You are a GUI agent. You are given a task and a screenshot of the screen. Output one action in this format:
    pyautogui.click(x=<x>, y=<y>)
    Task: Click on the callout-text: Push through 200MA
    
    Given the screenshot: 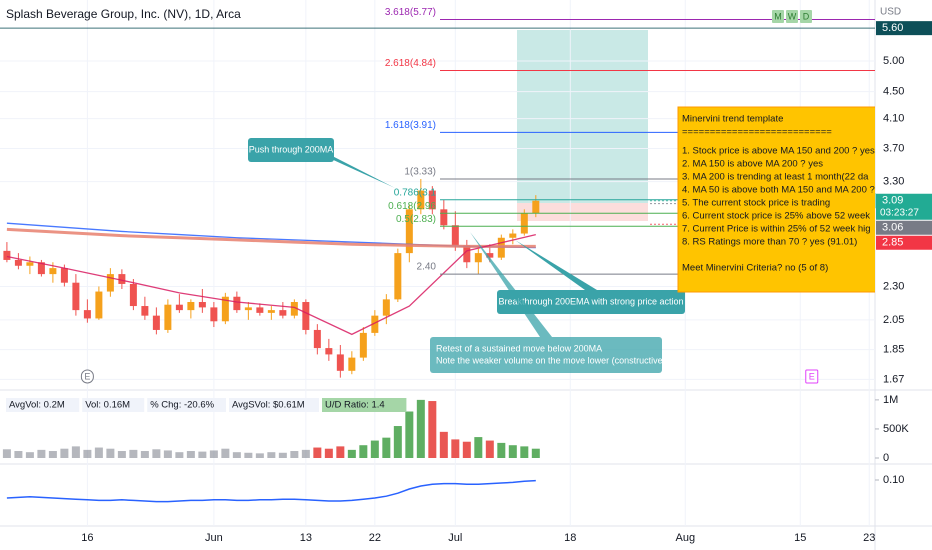 What is the action you would take?
    pyautogui.click(x=291, y=149)
    